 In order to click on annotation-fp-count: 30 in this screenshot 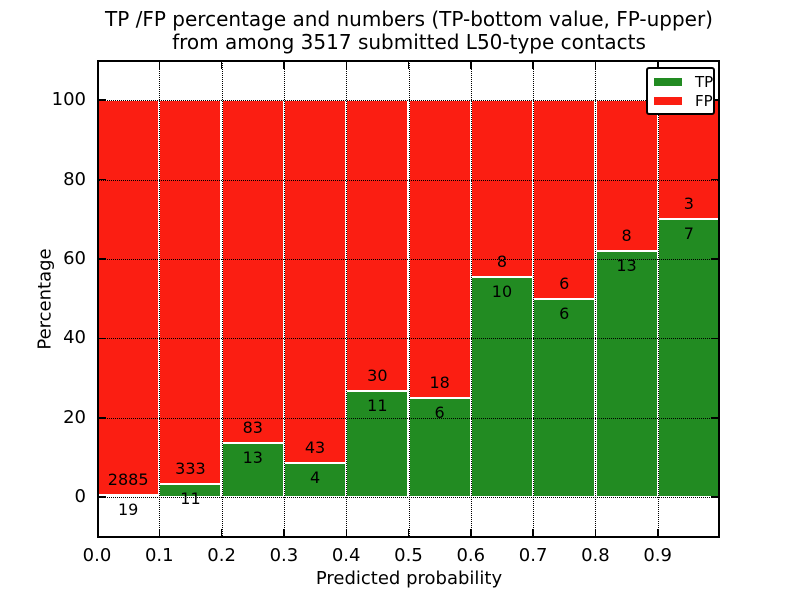, I will do `click(377, 375)`.